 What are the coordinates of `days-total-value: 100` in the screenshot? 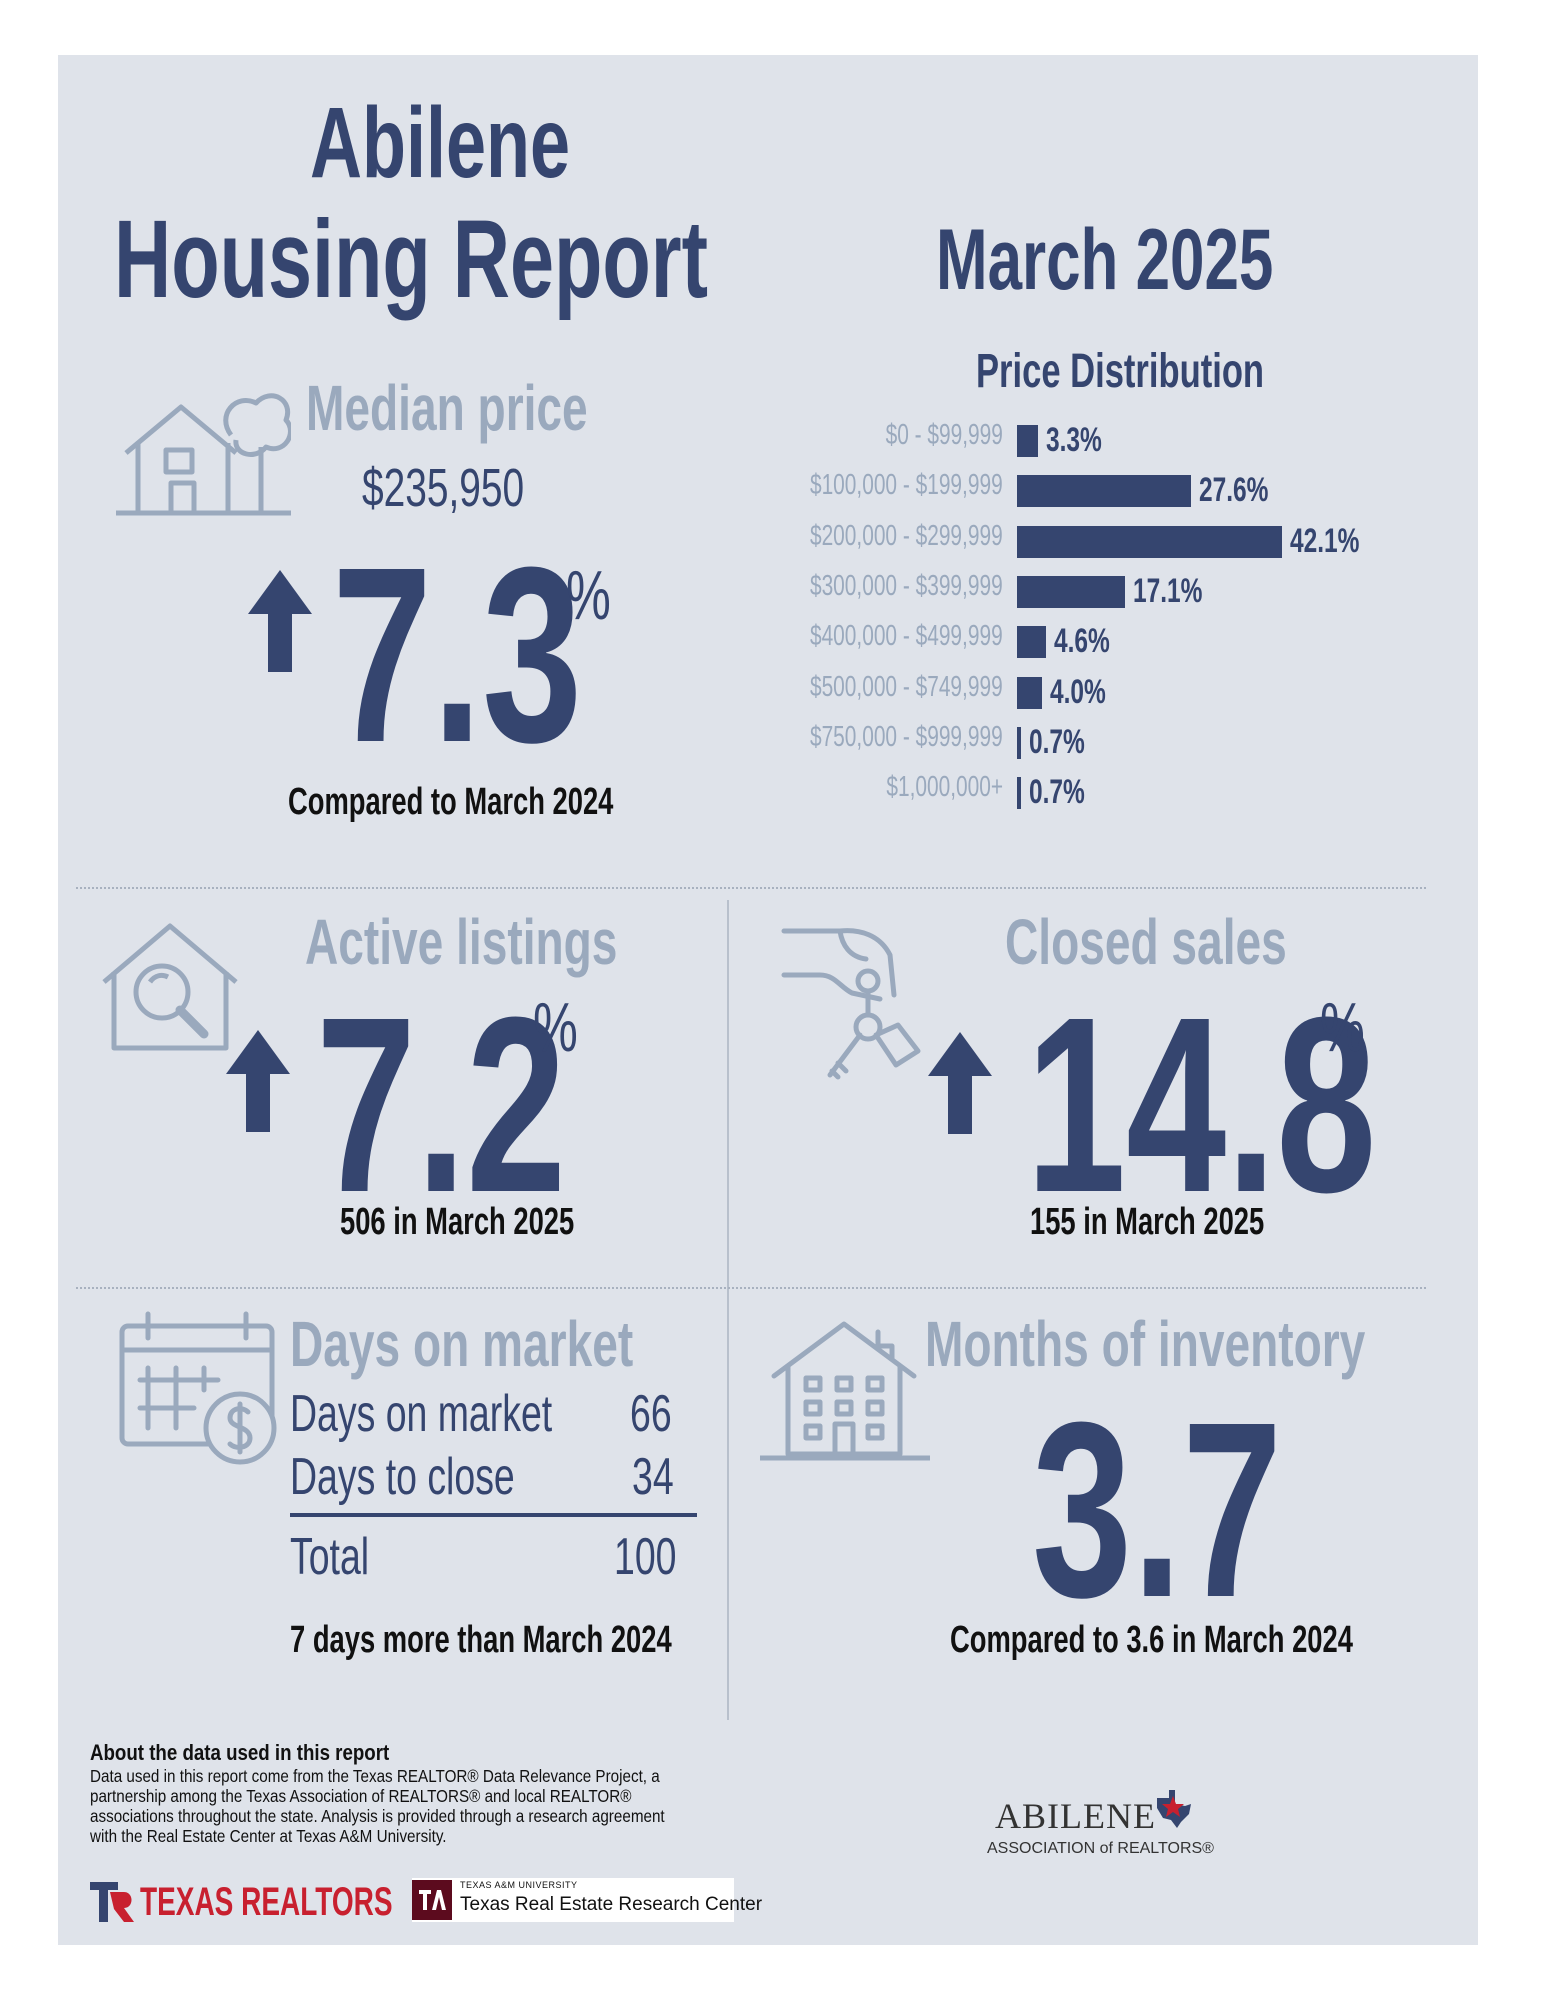 It's located at (645, 1557).